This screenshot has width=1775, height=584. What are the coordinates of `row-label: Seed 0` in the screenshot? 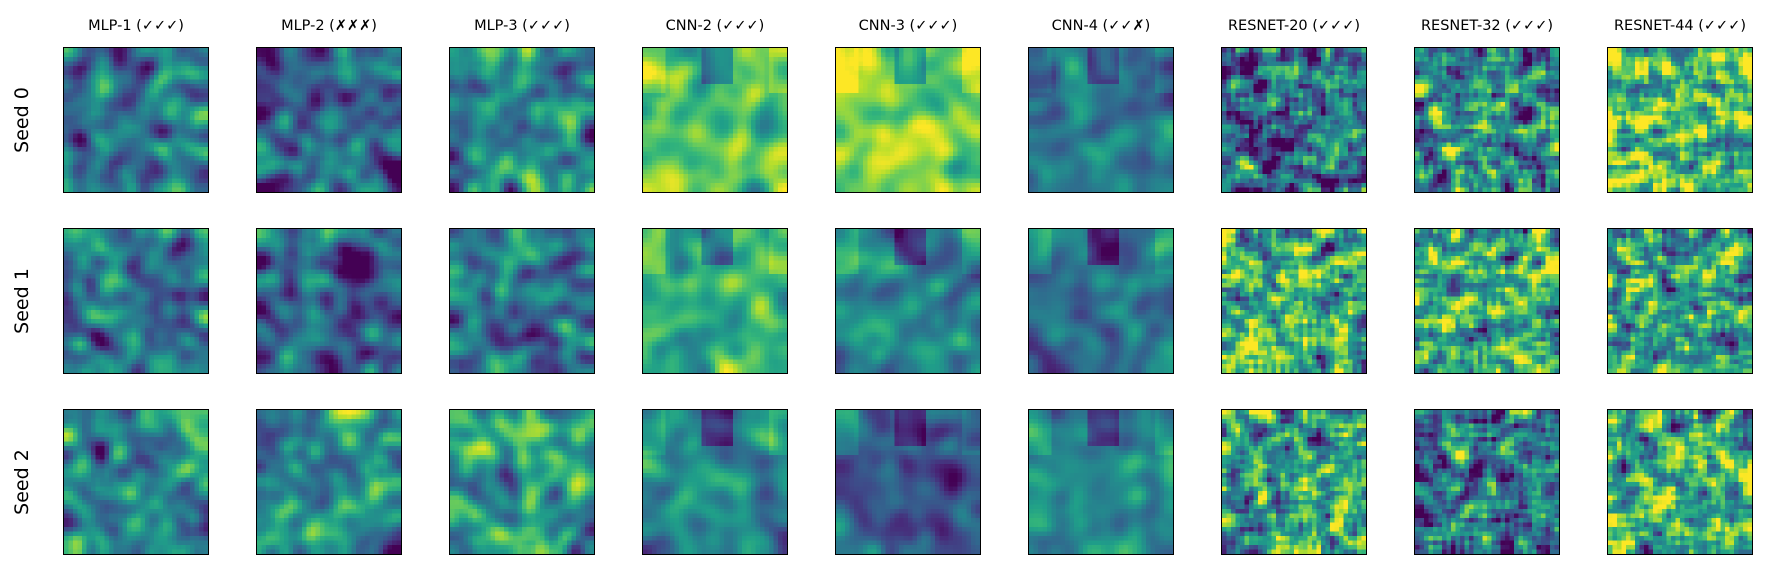 It's located at (22, 120).